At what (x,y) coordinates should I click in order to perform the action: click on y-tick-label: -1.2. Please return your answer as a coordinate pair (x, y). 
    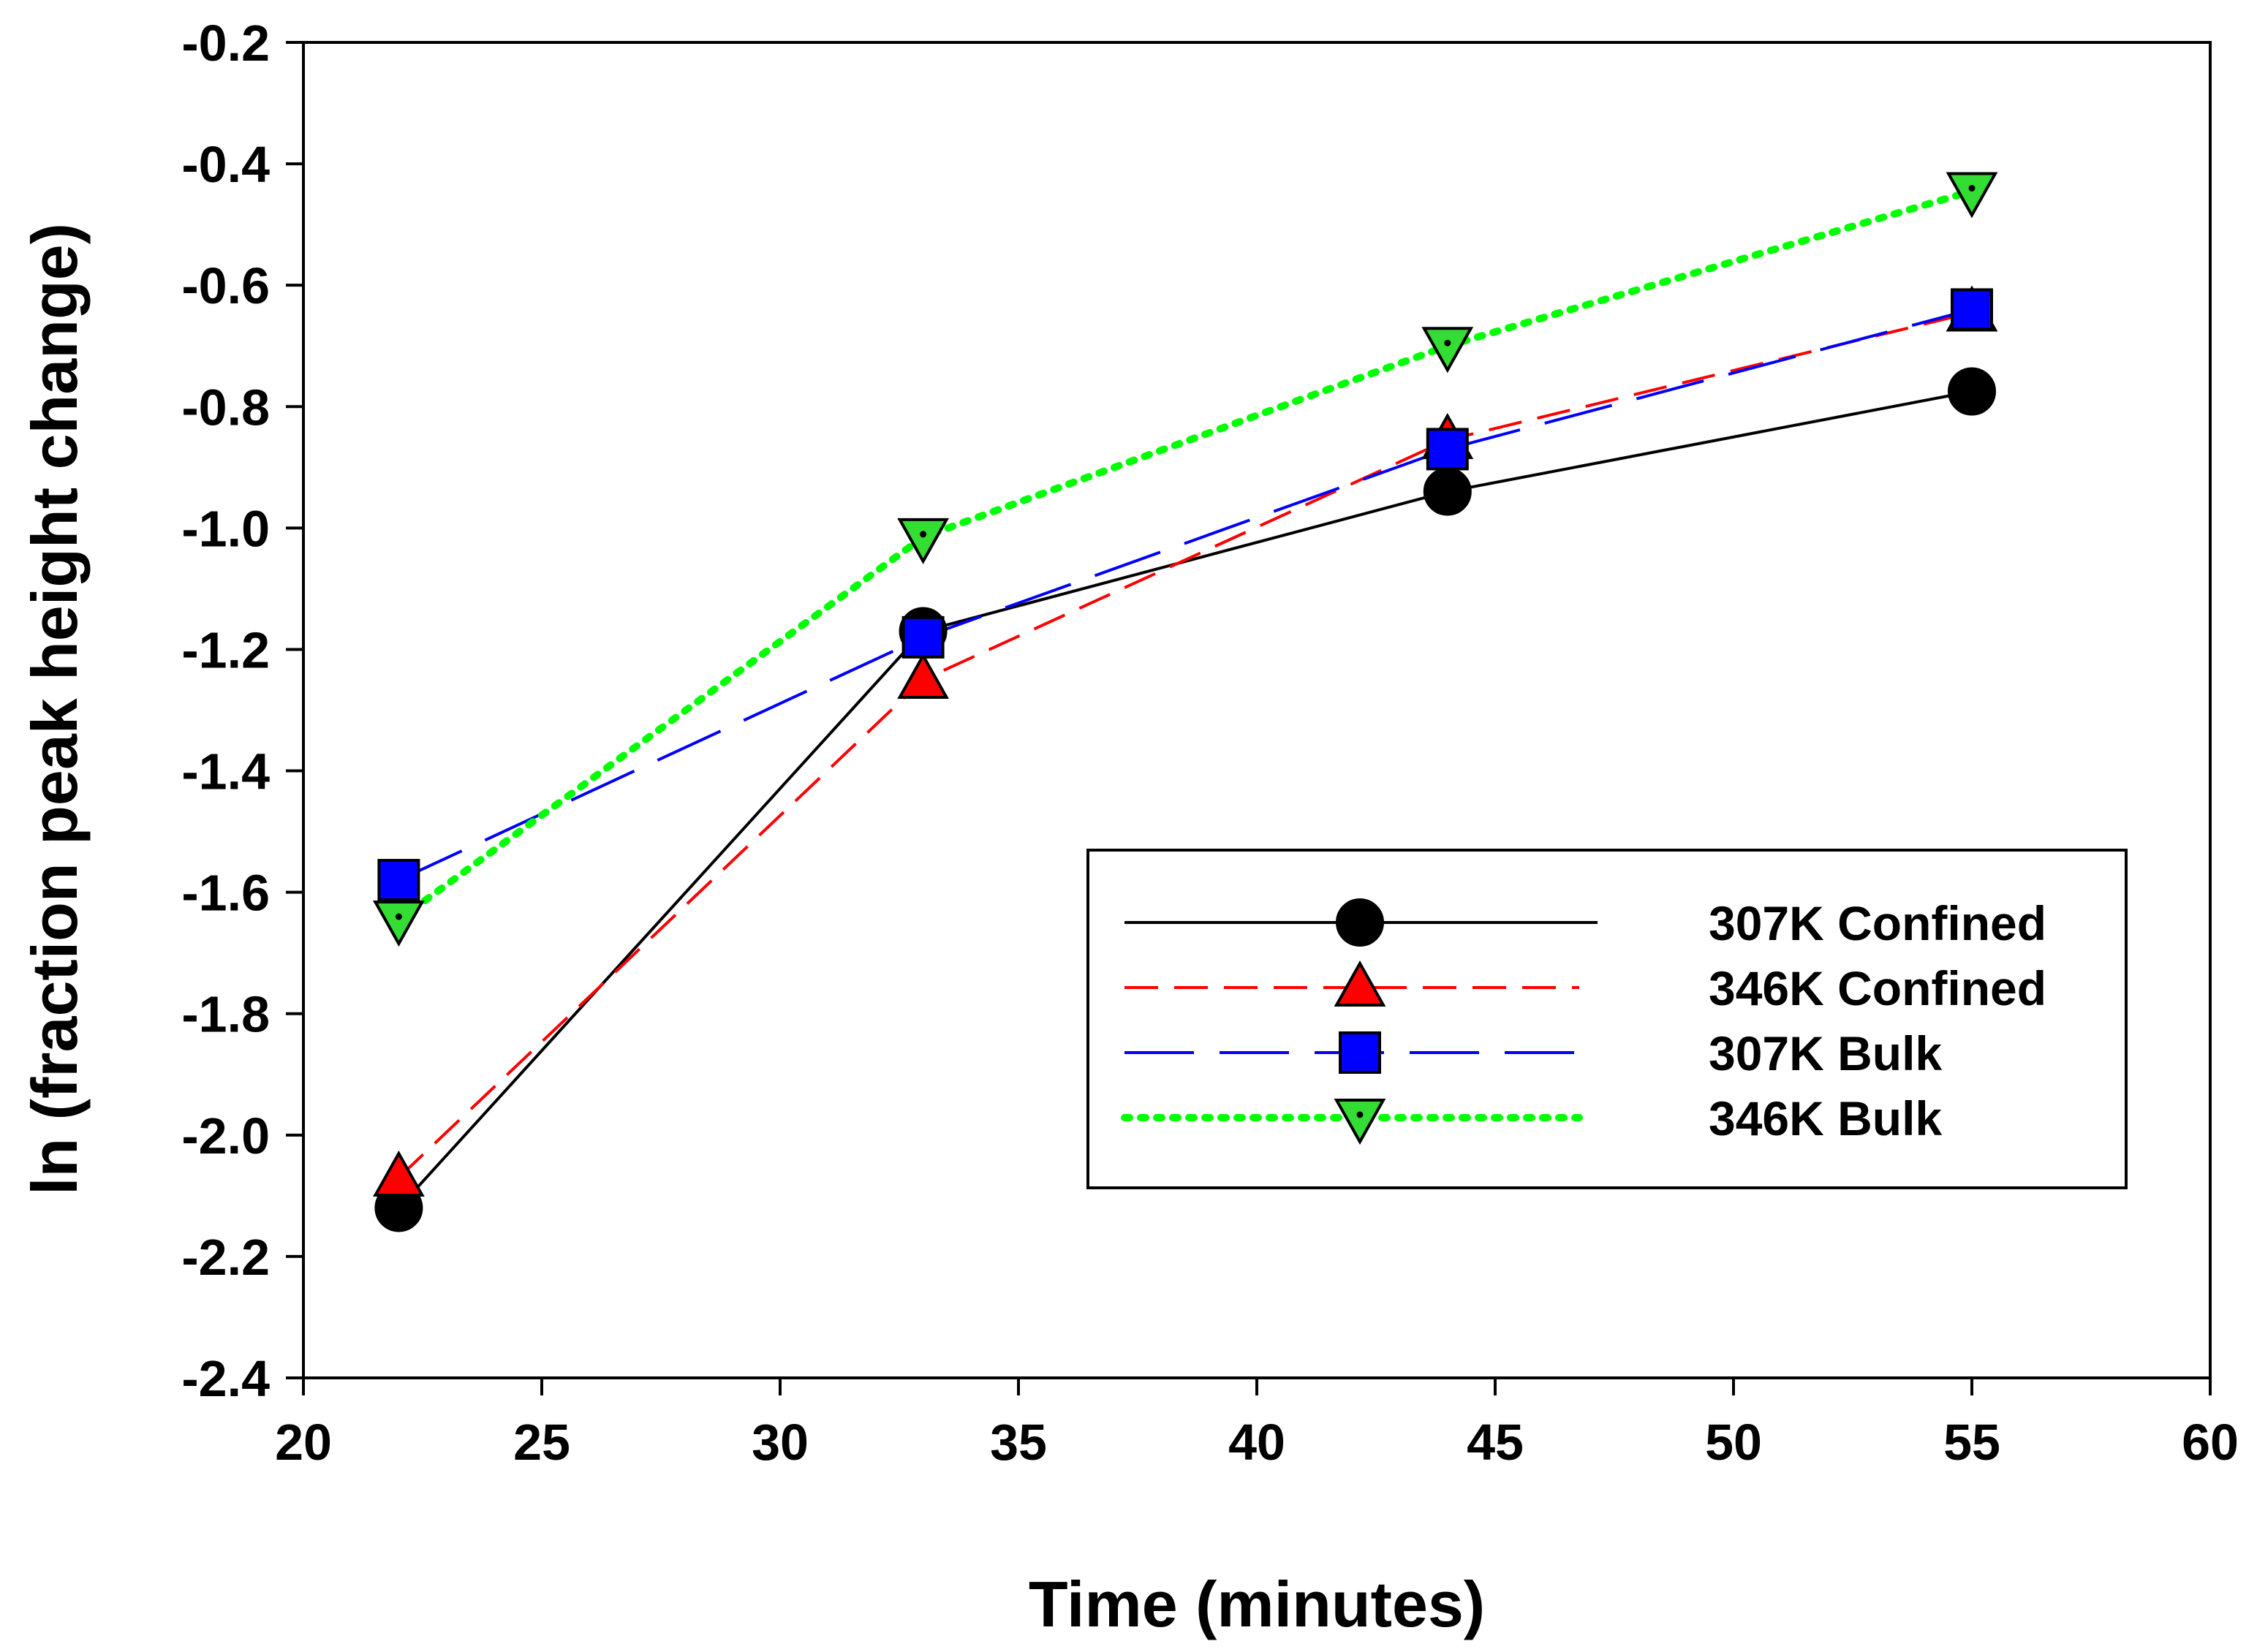
    Looking at the image, I should click on (225, 649).